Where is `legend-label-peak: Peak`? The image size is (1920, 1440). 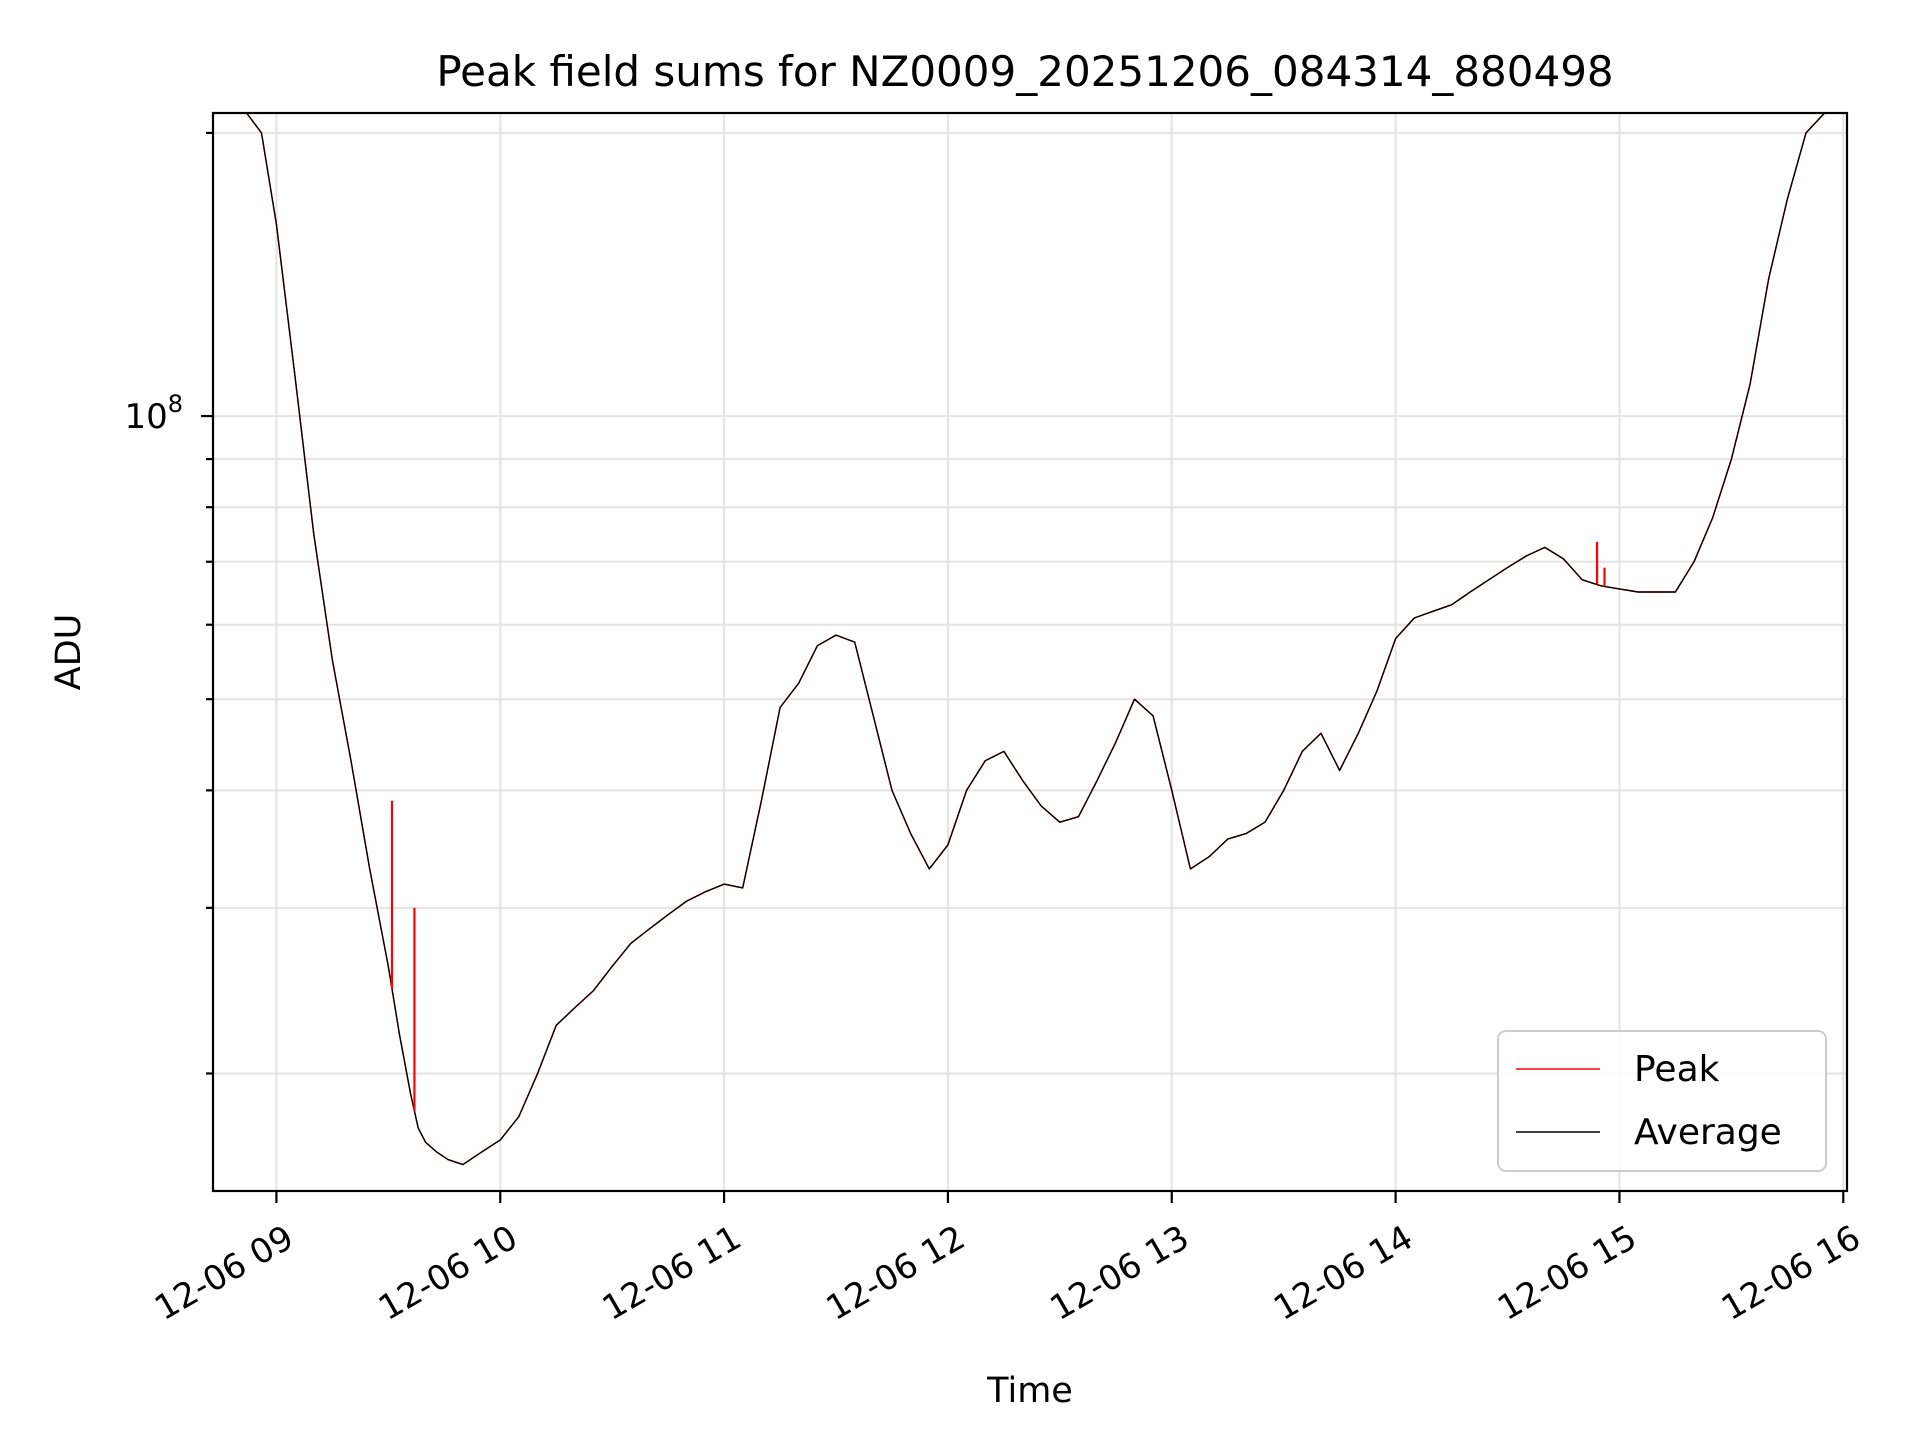 legend-label-peak: Peak is located at coordinates (1677, 1069).